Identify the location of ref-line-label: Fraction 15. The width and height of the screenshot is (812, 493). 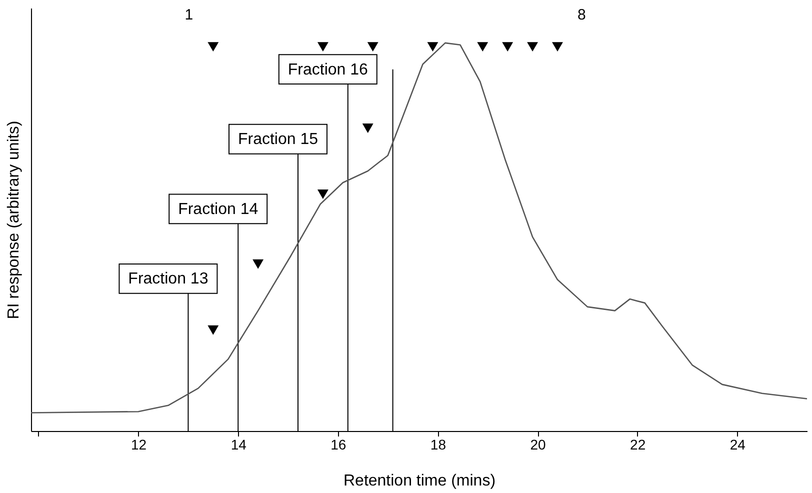
(278, 139).